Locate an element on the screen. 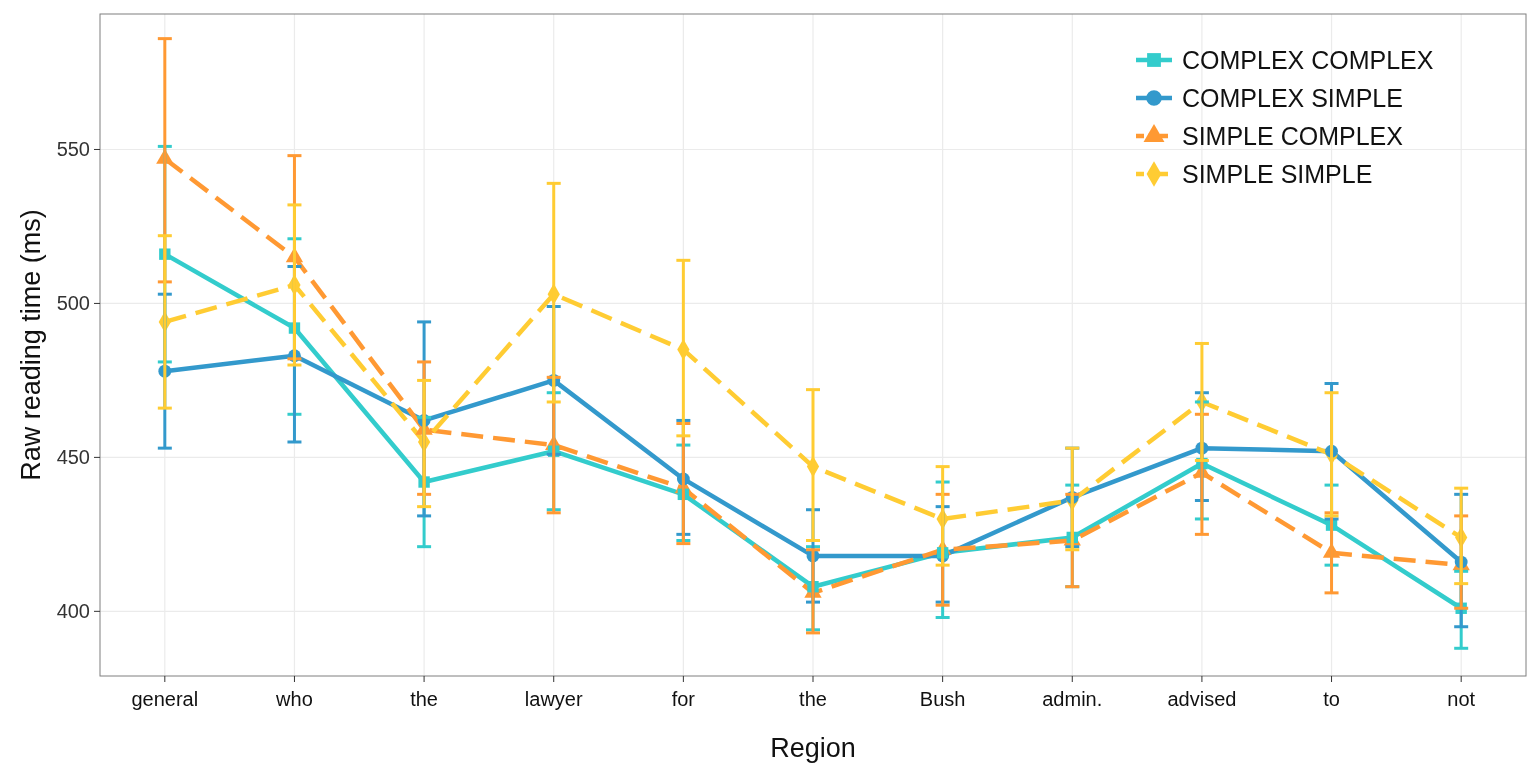 Image resolution: width=1534 pixels, height=769 pixels. y-tick-label: 450 is located at coordinates (73, 457).